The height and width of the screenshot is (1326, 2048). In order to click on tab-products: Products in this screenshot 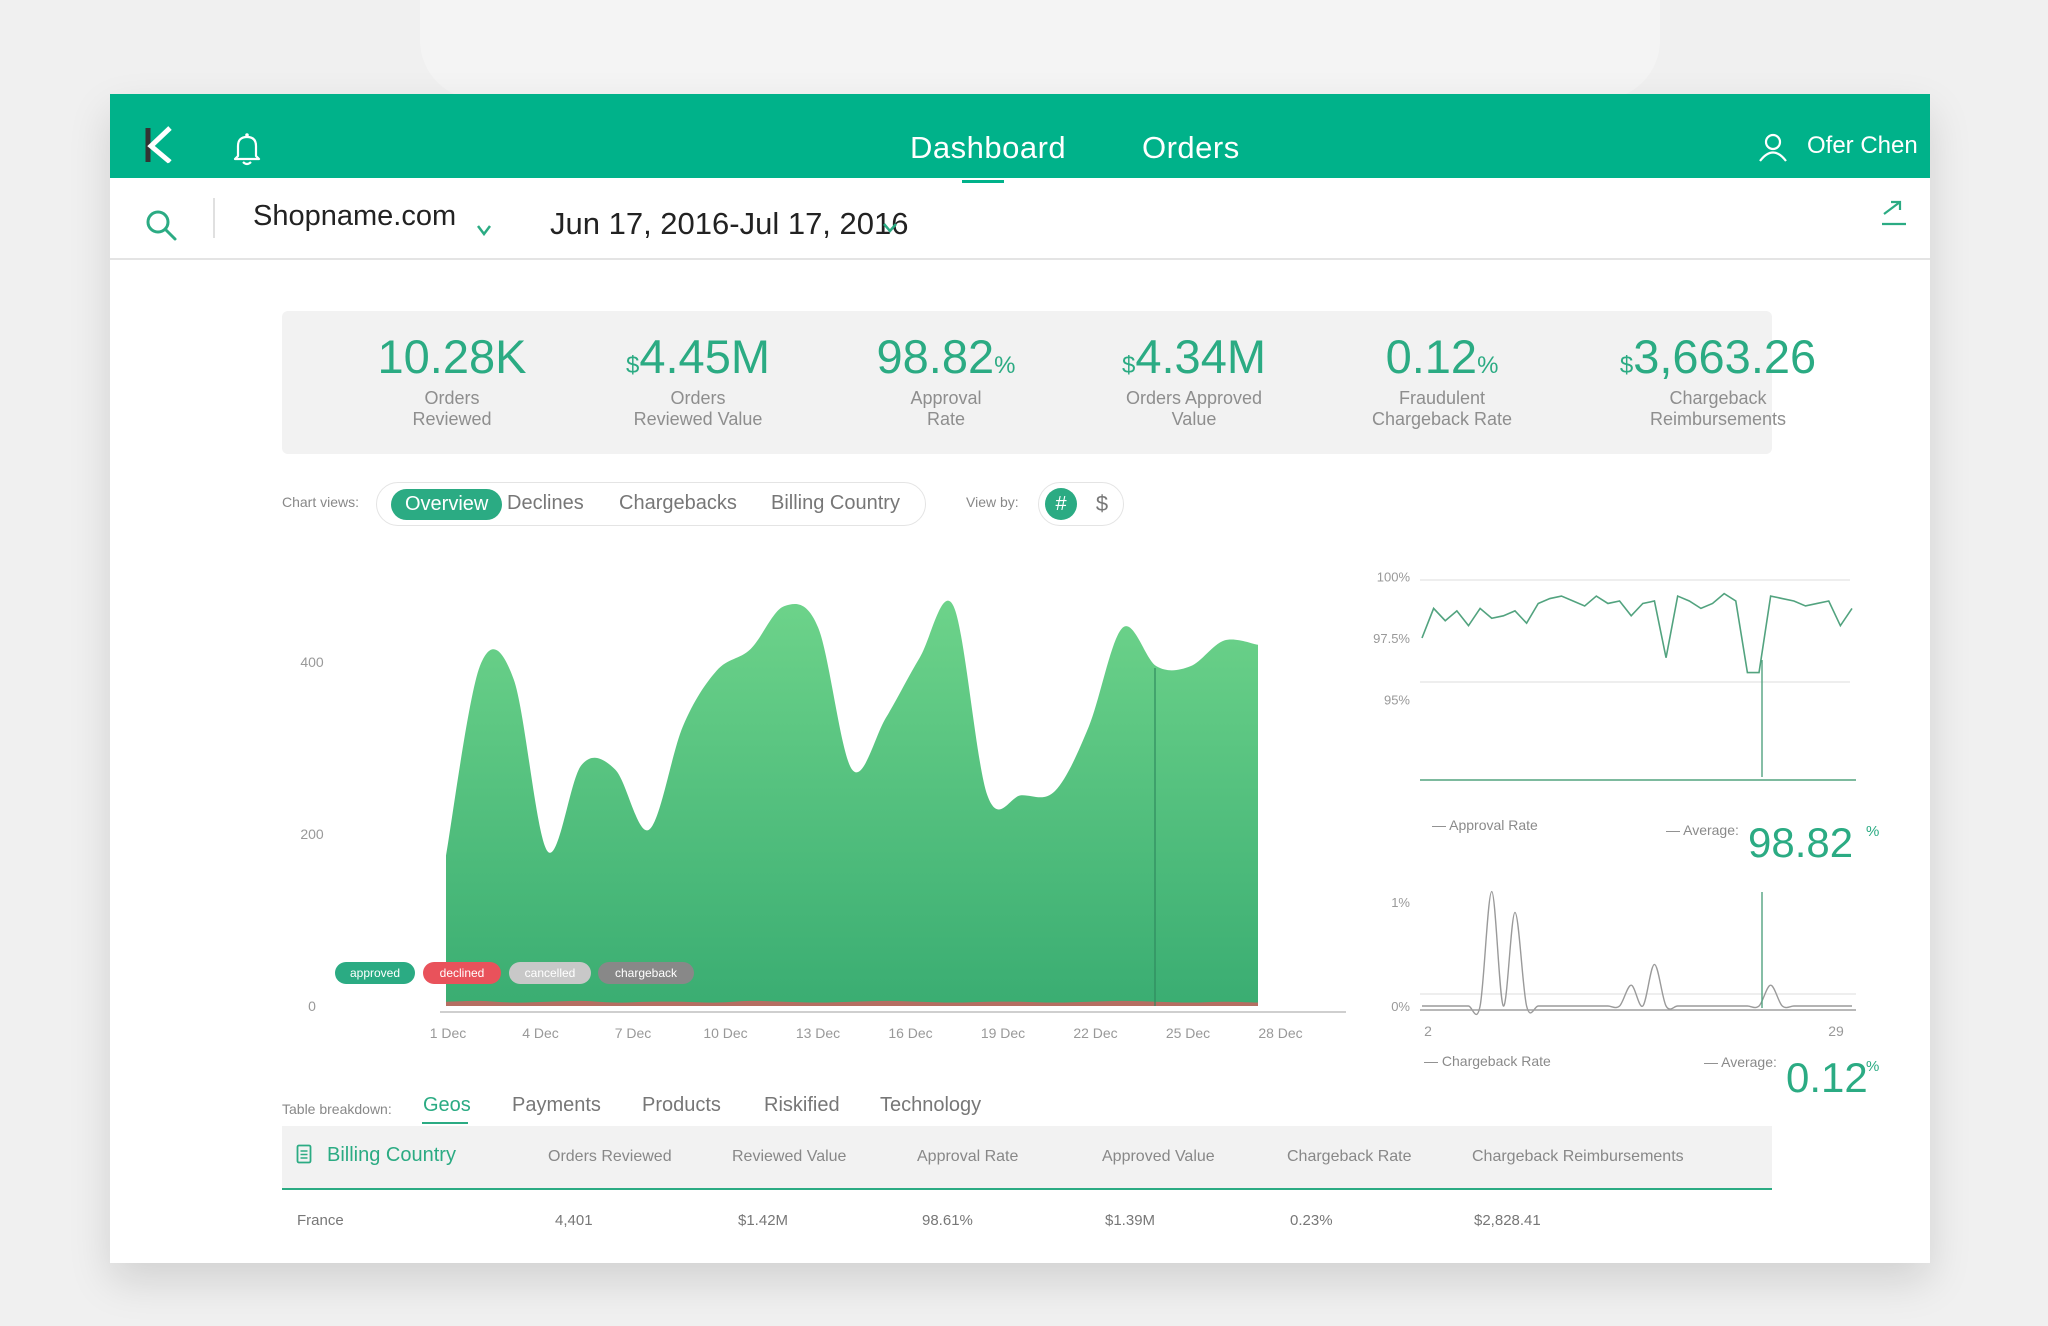, I will do `click(681, 1105)`.